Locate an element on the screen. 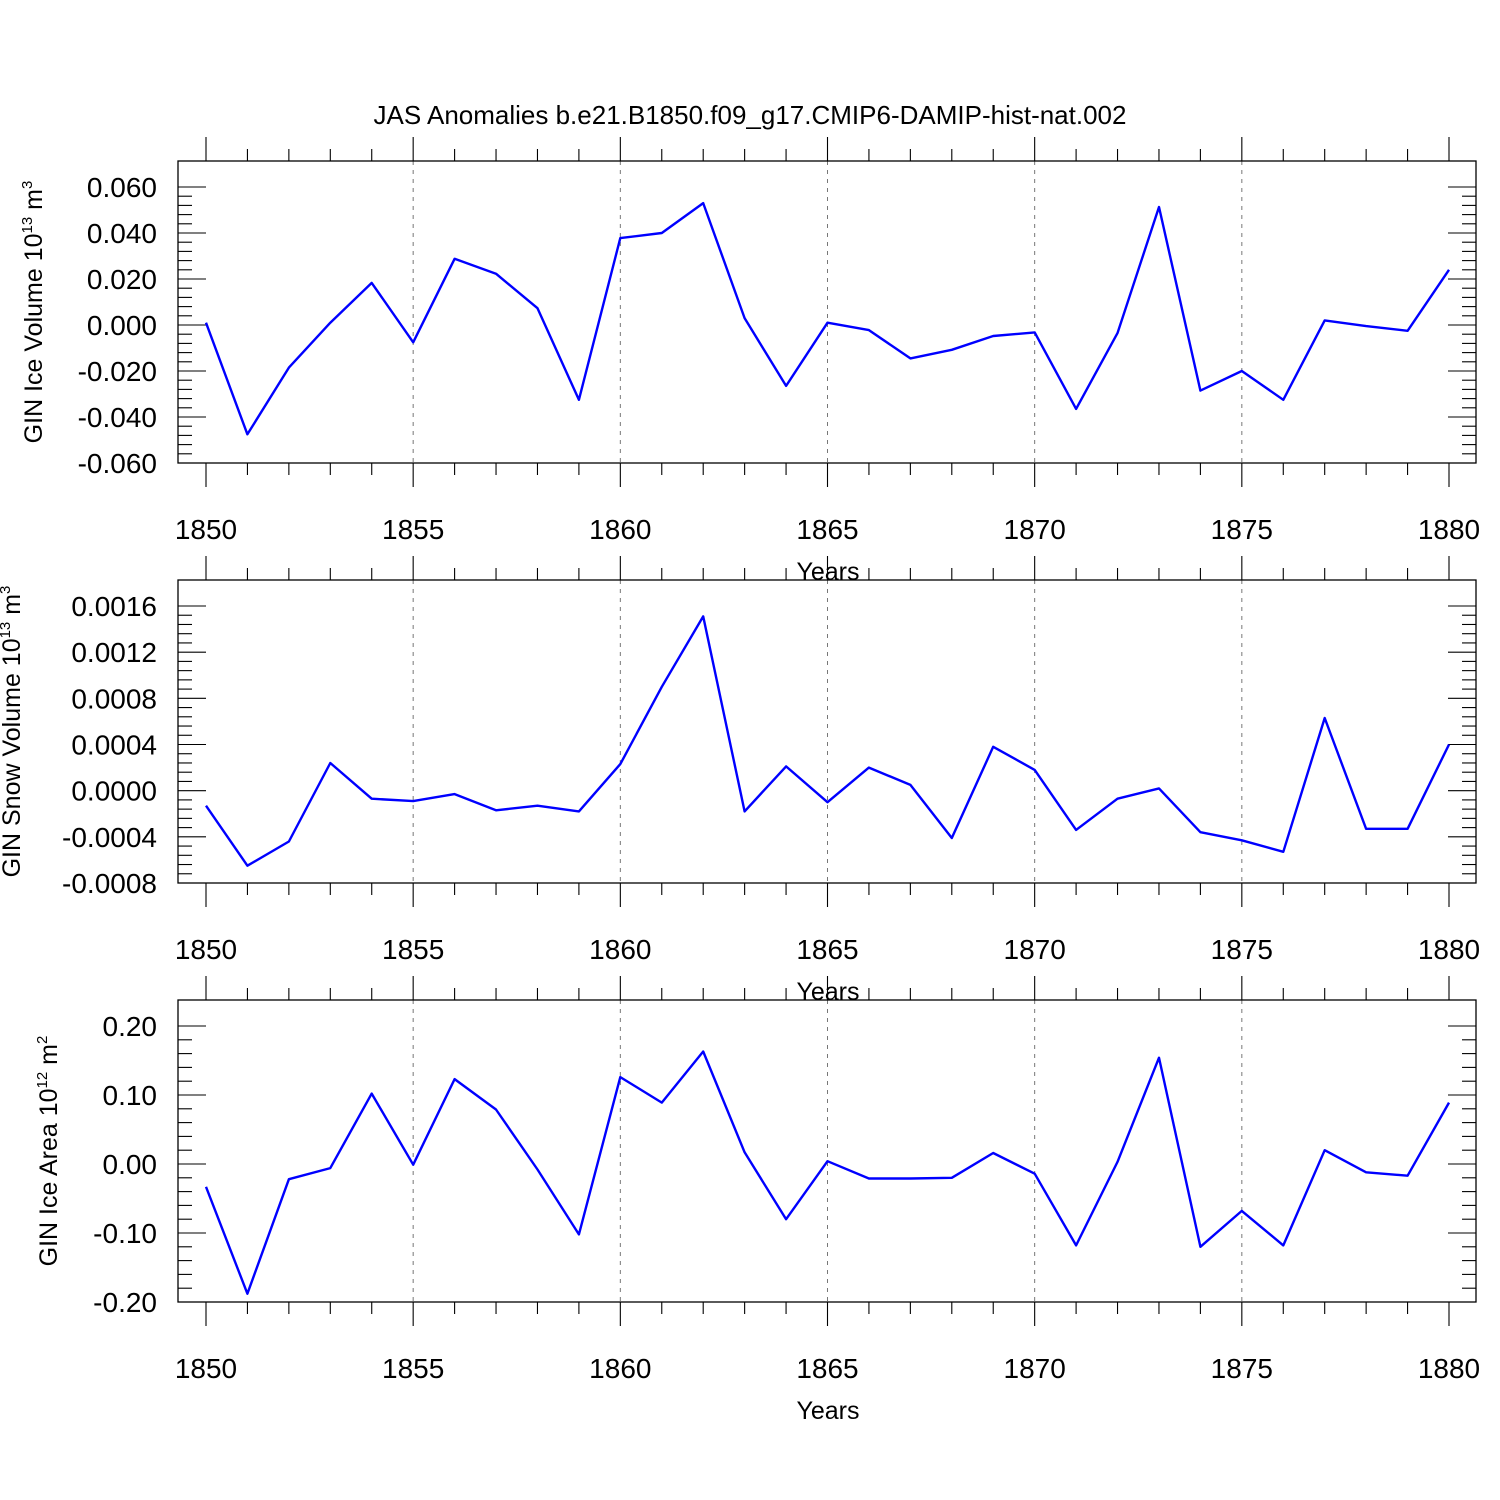 Image resolution: width=1500 pixels, height=1500 pixels. y-axis-label-ylabel-main: GIN Ice Volume 10 is located at coordinates (34, 338).